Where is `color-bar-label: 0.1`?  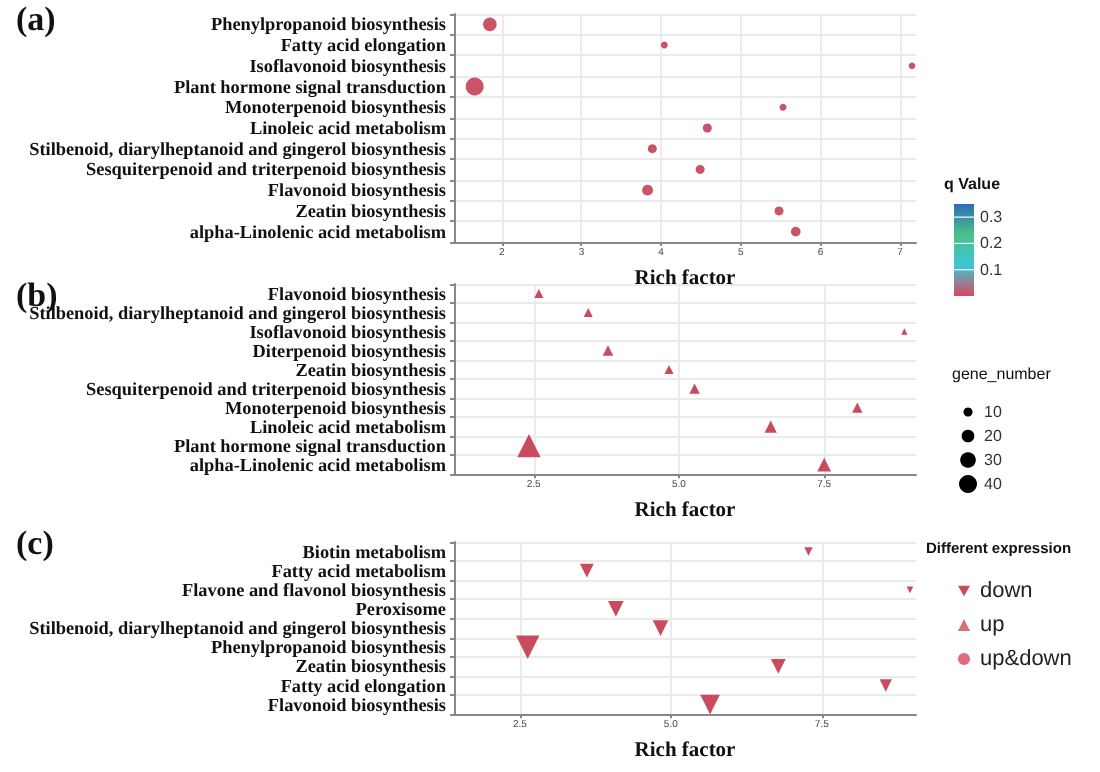 color-bar-label: 0.1 is located at coordinates (992, 269).